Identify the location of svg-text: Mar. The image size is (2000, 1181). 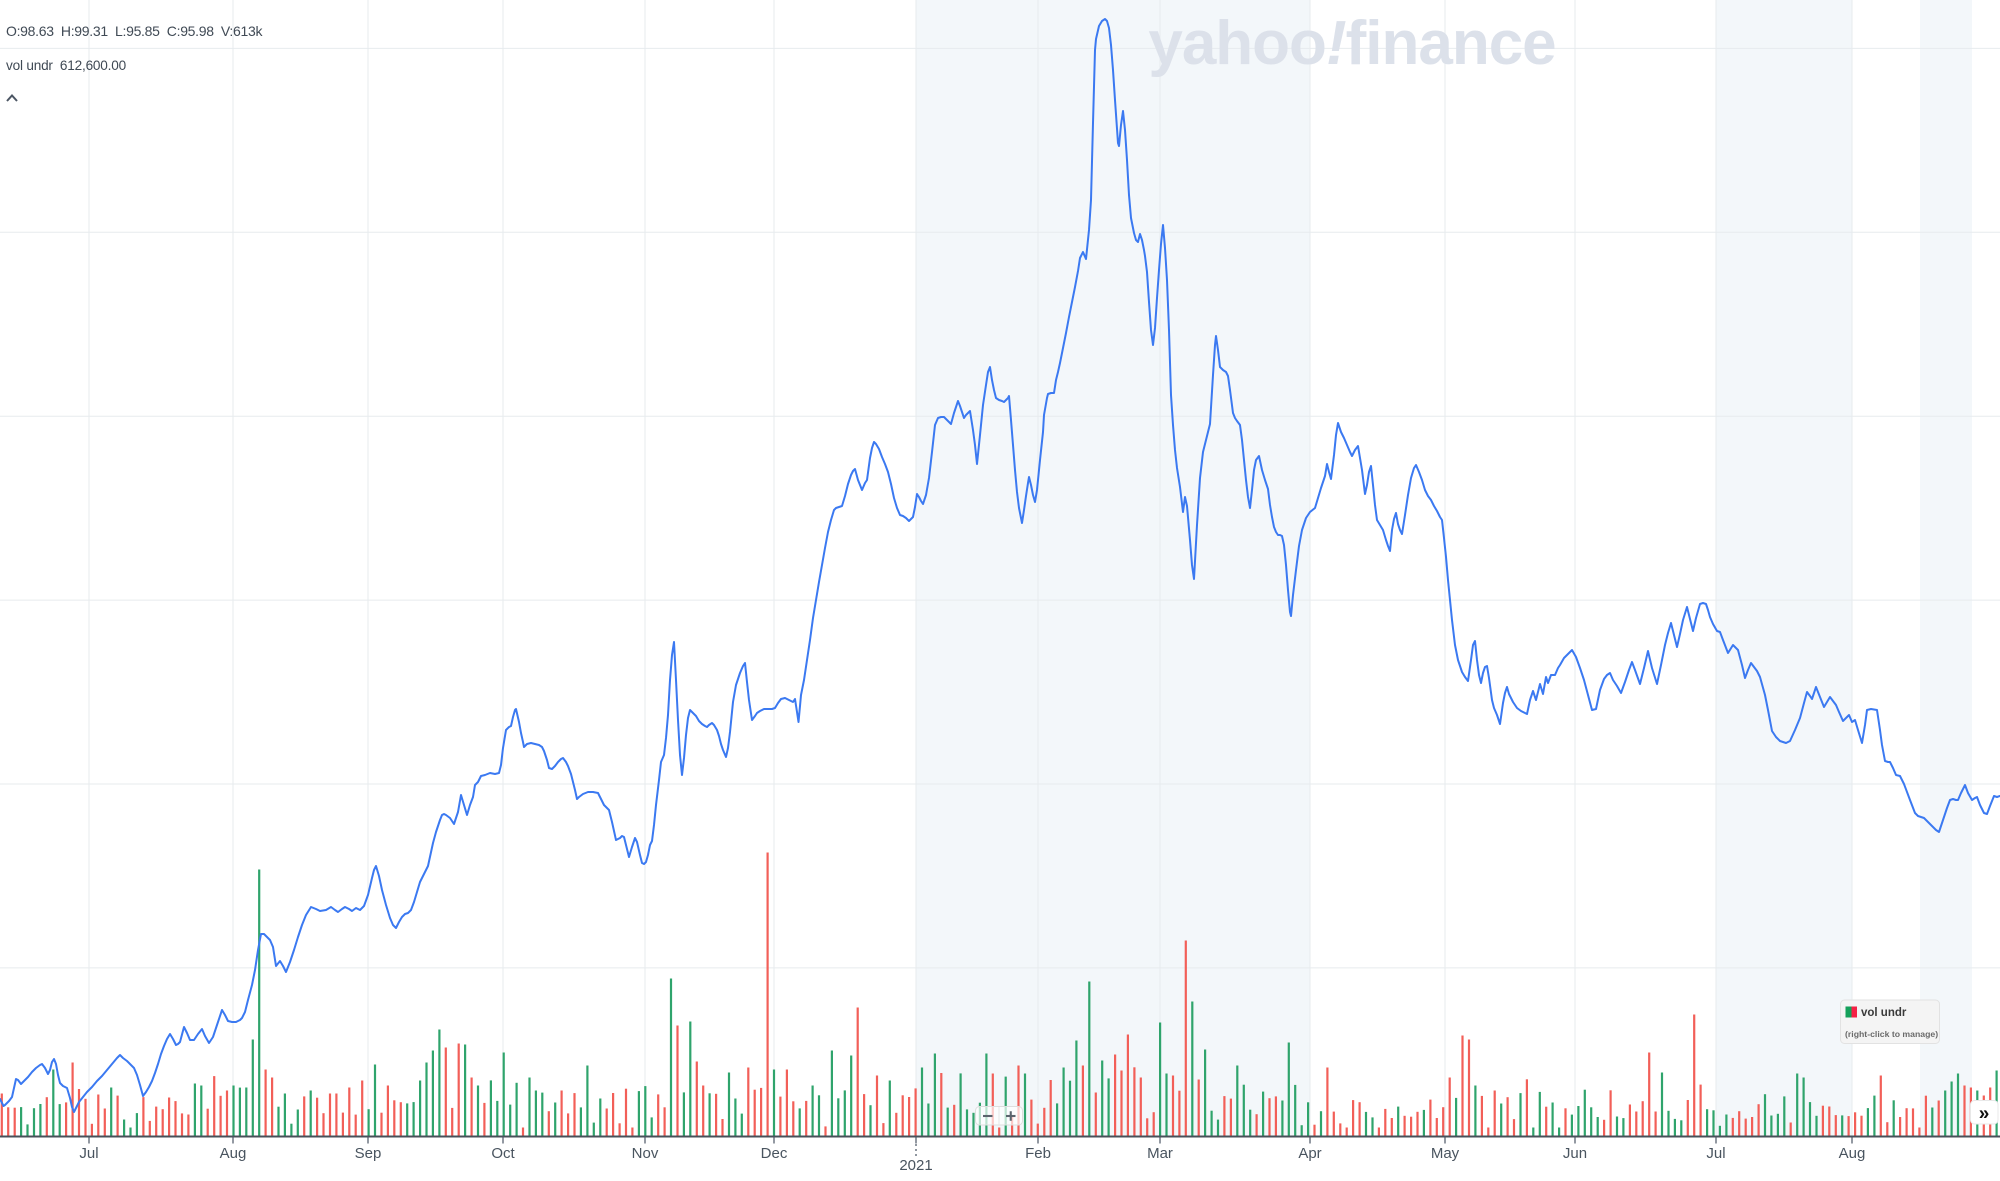
(1160, 1153).